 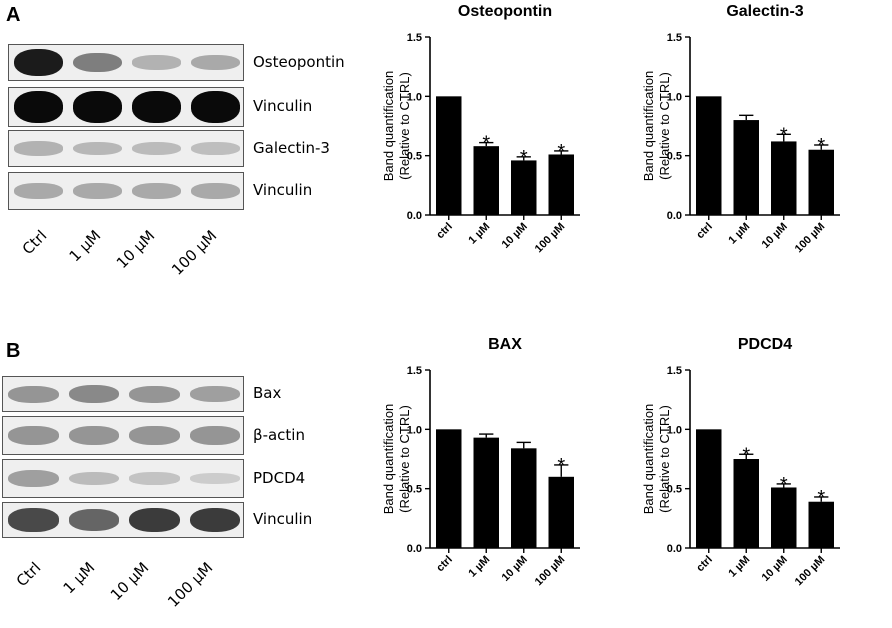 What do you see at coordinates (13, 351) in the screenshot?
I see `panel-letter-b: B` at bounding box center [13, 351].